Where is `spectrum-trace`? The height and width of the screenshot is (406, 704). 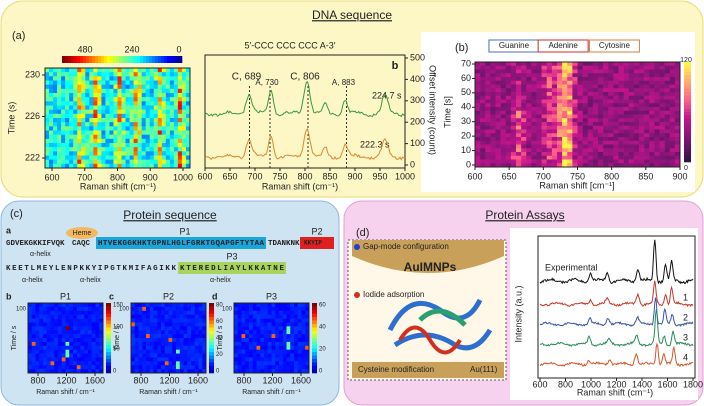 spectrum-trace is located at coordinates (616, 354).